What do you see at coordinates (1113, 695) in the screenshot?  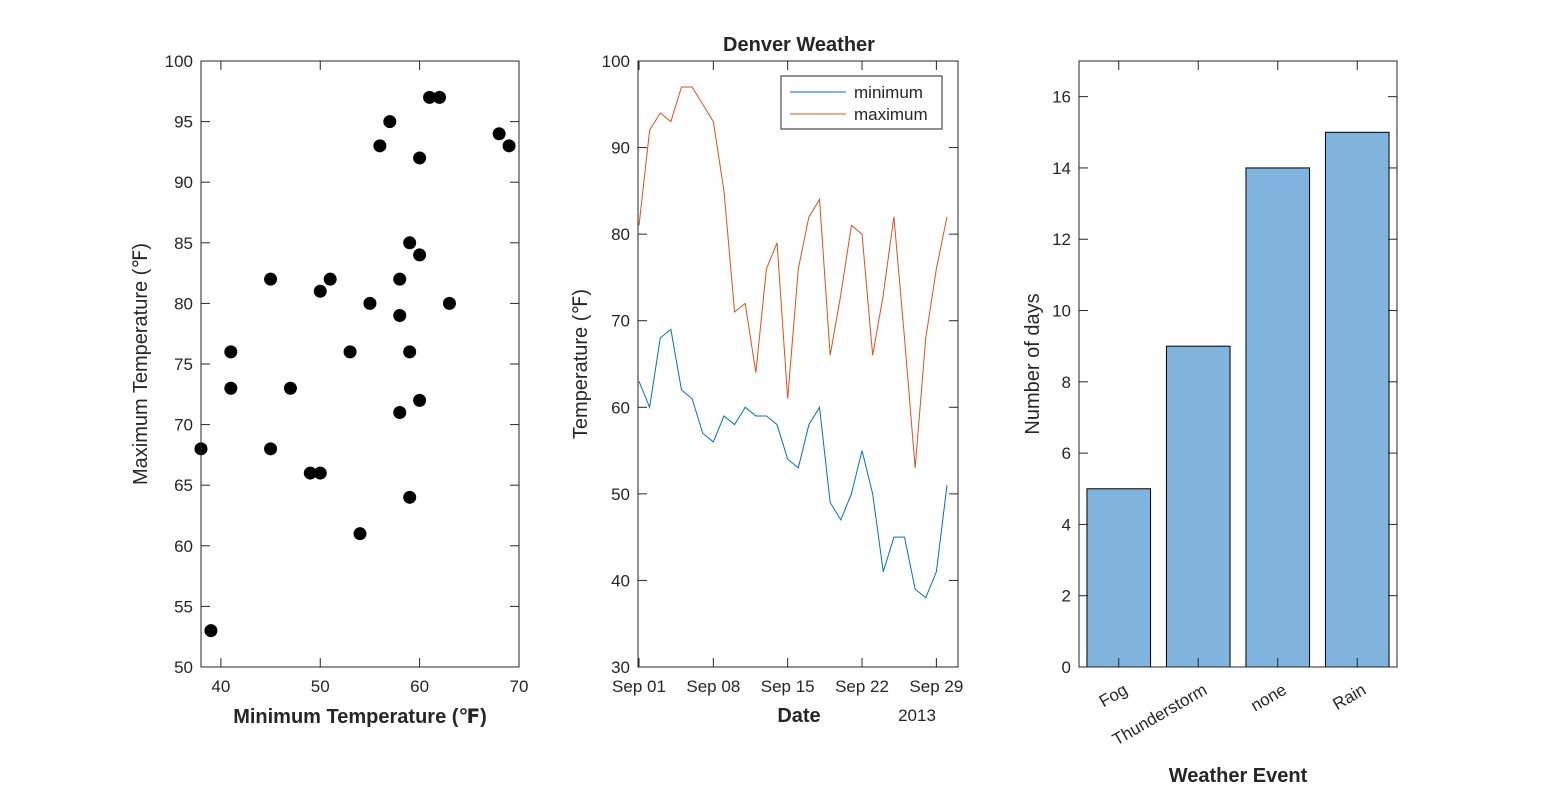 I see `x-tick-label: Fog` at bounding box center [1113, 695].